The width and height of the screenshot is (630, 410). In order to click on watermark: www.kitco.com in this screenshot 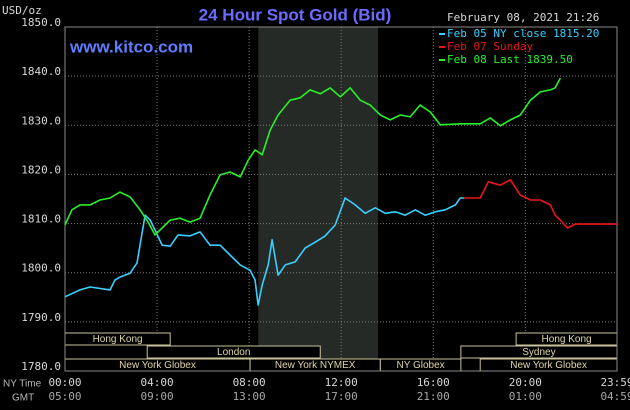, I will do `click(131, 46)`.